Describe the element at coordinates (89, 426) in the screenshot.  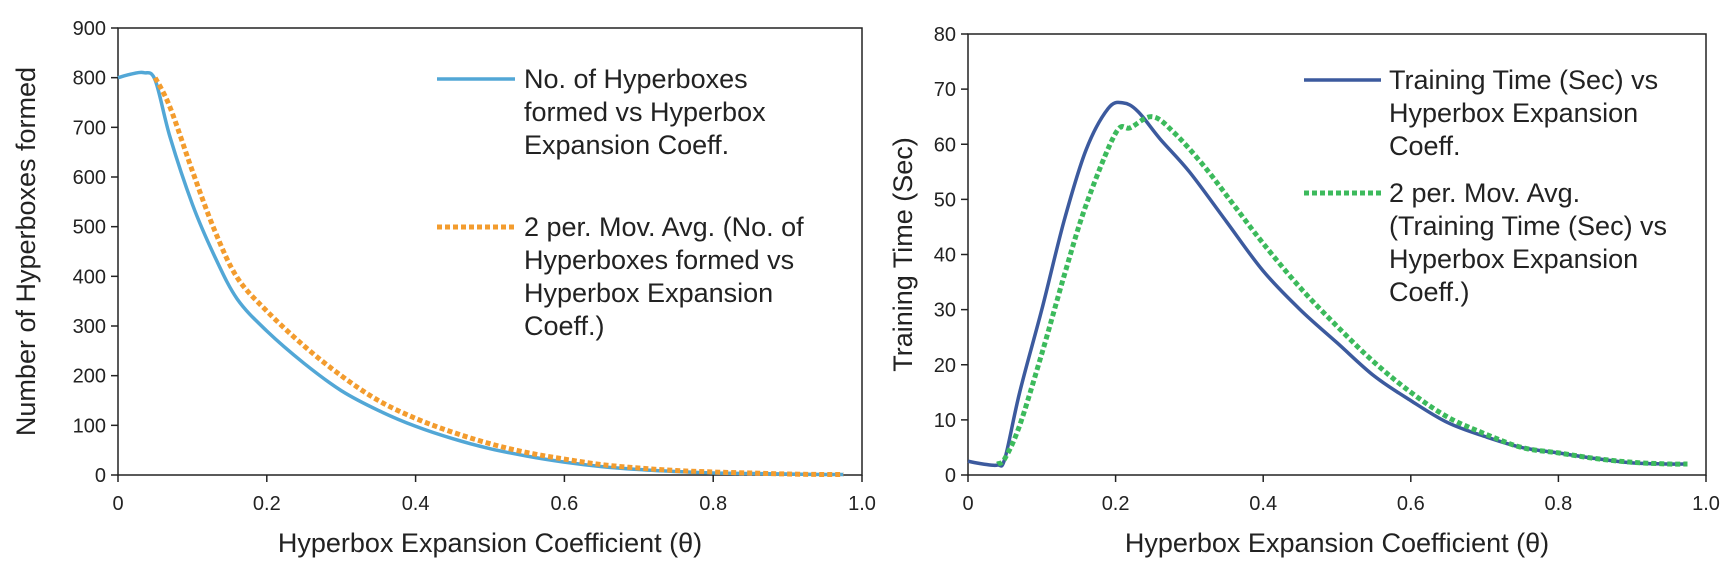
I see `y-tick-label: 100` at that location.